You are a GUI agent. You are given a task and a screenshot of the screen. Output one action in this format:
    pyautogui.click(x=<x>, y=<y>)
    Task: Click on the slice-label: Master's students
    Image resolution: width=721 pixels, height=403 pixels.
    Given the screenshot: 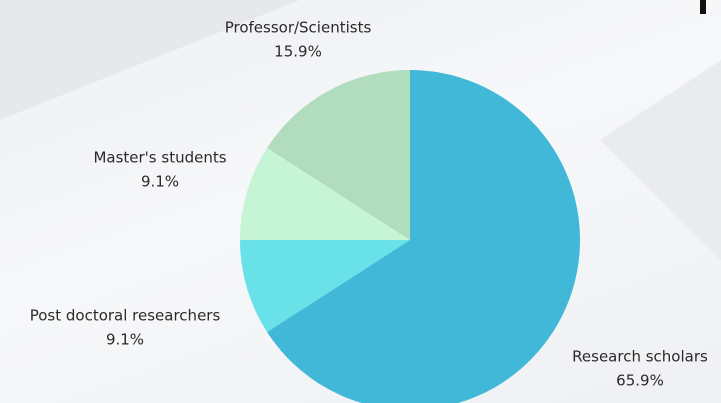 What is the action you would take?
    pyautogui.click(x=159, y=158)
    